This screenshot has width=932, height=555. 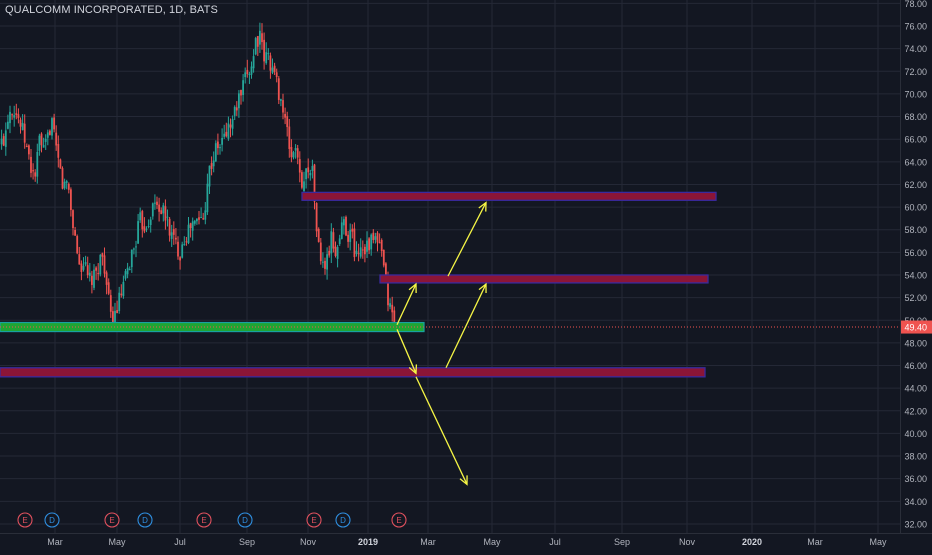 I want to click on last-price-label-bg, so click(x=916, y=327).